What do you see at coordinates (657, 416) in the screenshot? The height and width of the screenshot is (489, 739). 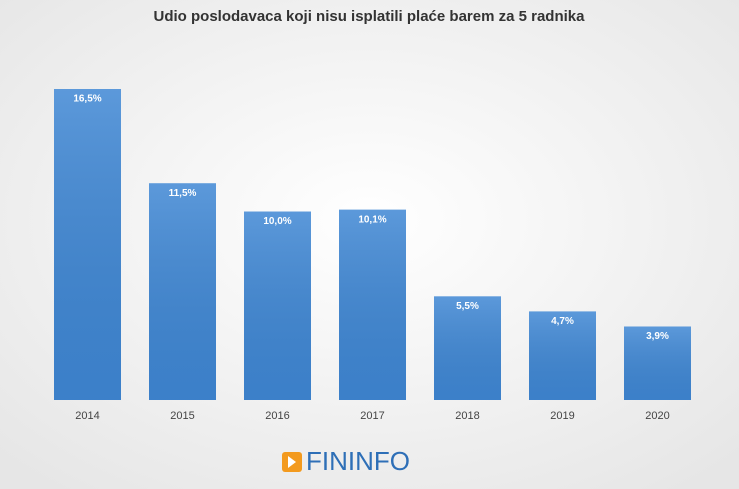 I see `x-tick-label: 2020` at bounding box center [657, 416].